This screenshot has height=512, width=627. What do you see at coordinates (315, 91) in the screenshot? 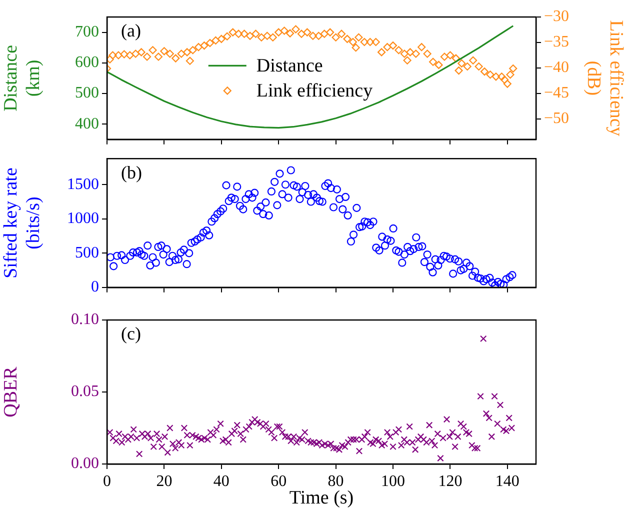
I see `legend-label: Link efficiency` at bounding box center [315, 91].